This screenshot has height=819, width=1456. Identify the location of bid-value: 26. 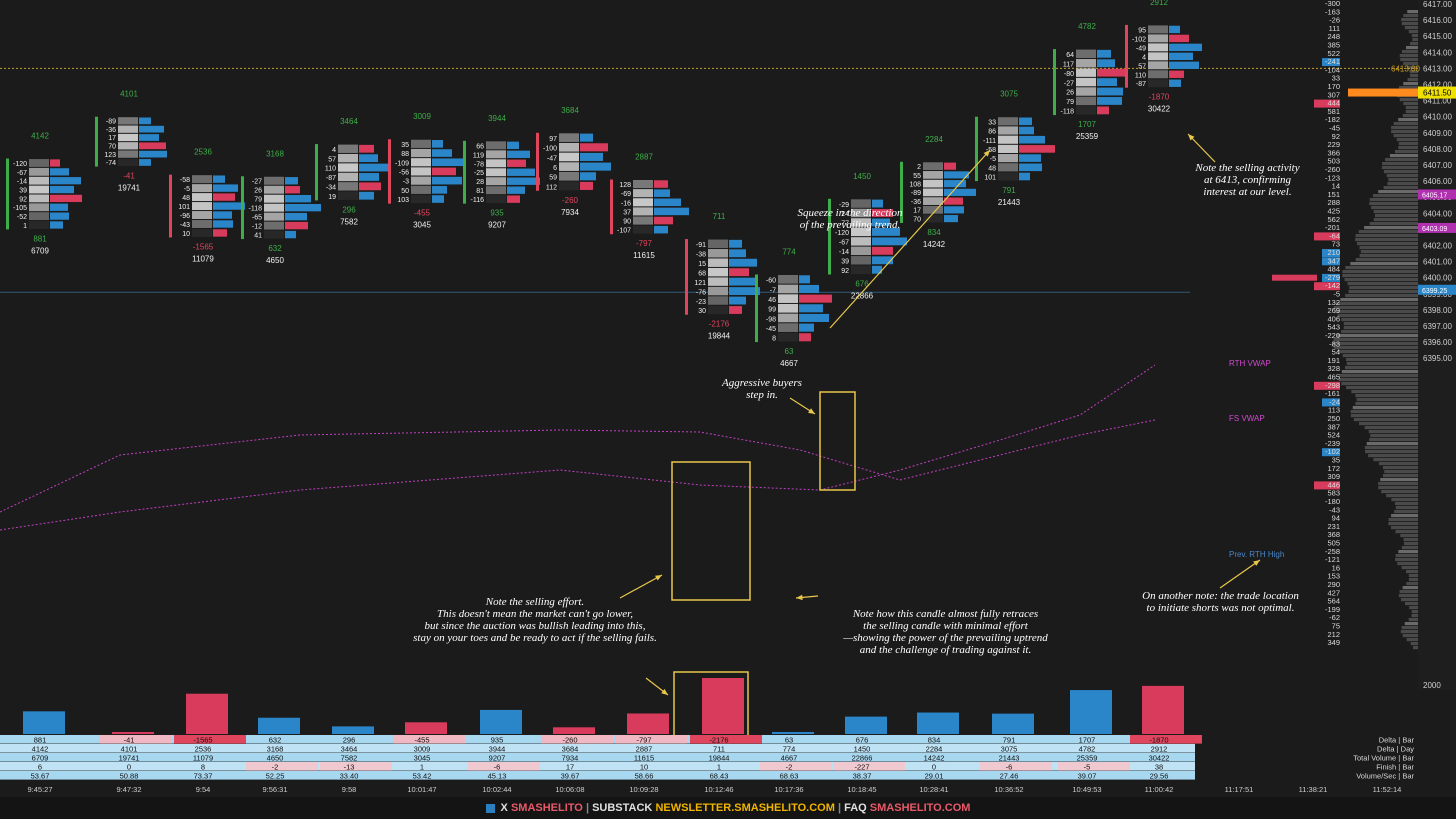
(1070, 93).